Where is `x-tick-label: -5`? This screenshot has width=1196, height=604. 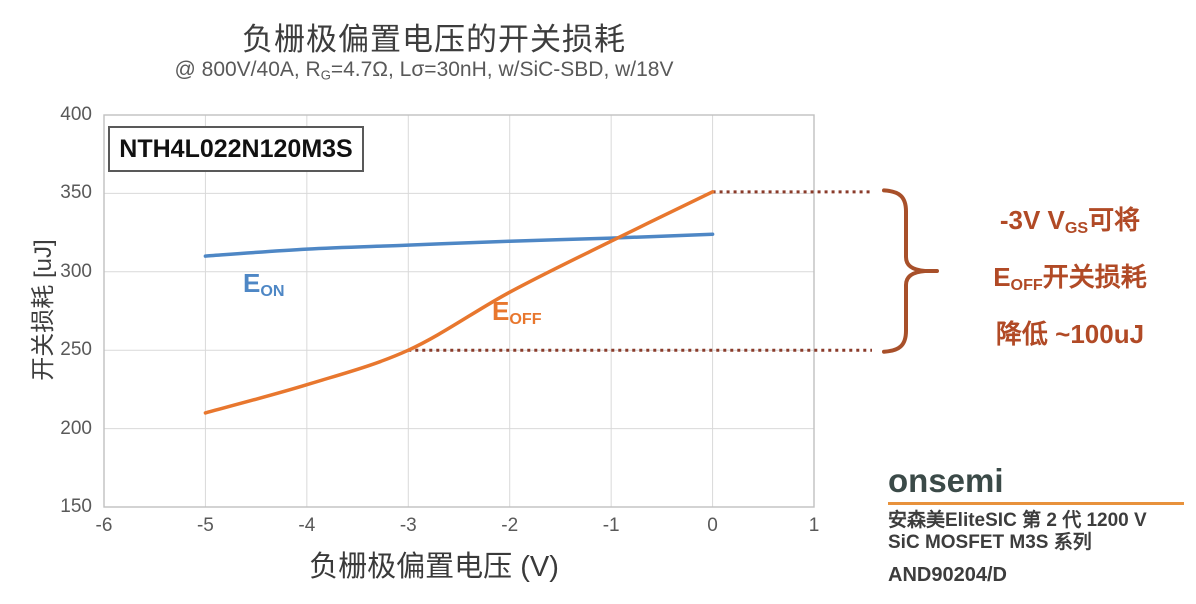 x-tick-label: -5 is located at coordinates (205, 525).